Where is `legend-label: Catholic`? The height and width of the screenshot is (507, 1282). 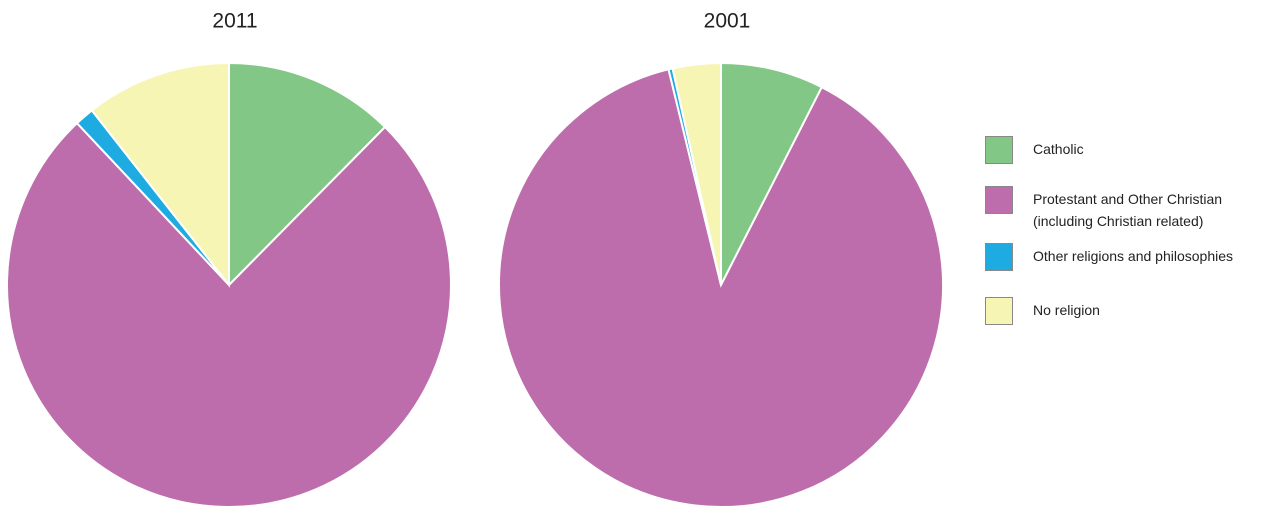
legend-label: Catholic is located at coordinates (1058, 149).